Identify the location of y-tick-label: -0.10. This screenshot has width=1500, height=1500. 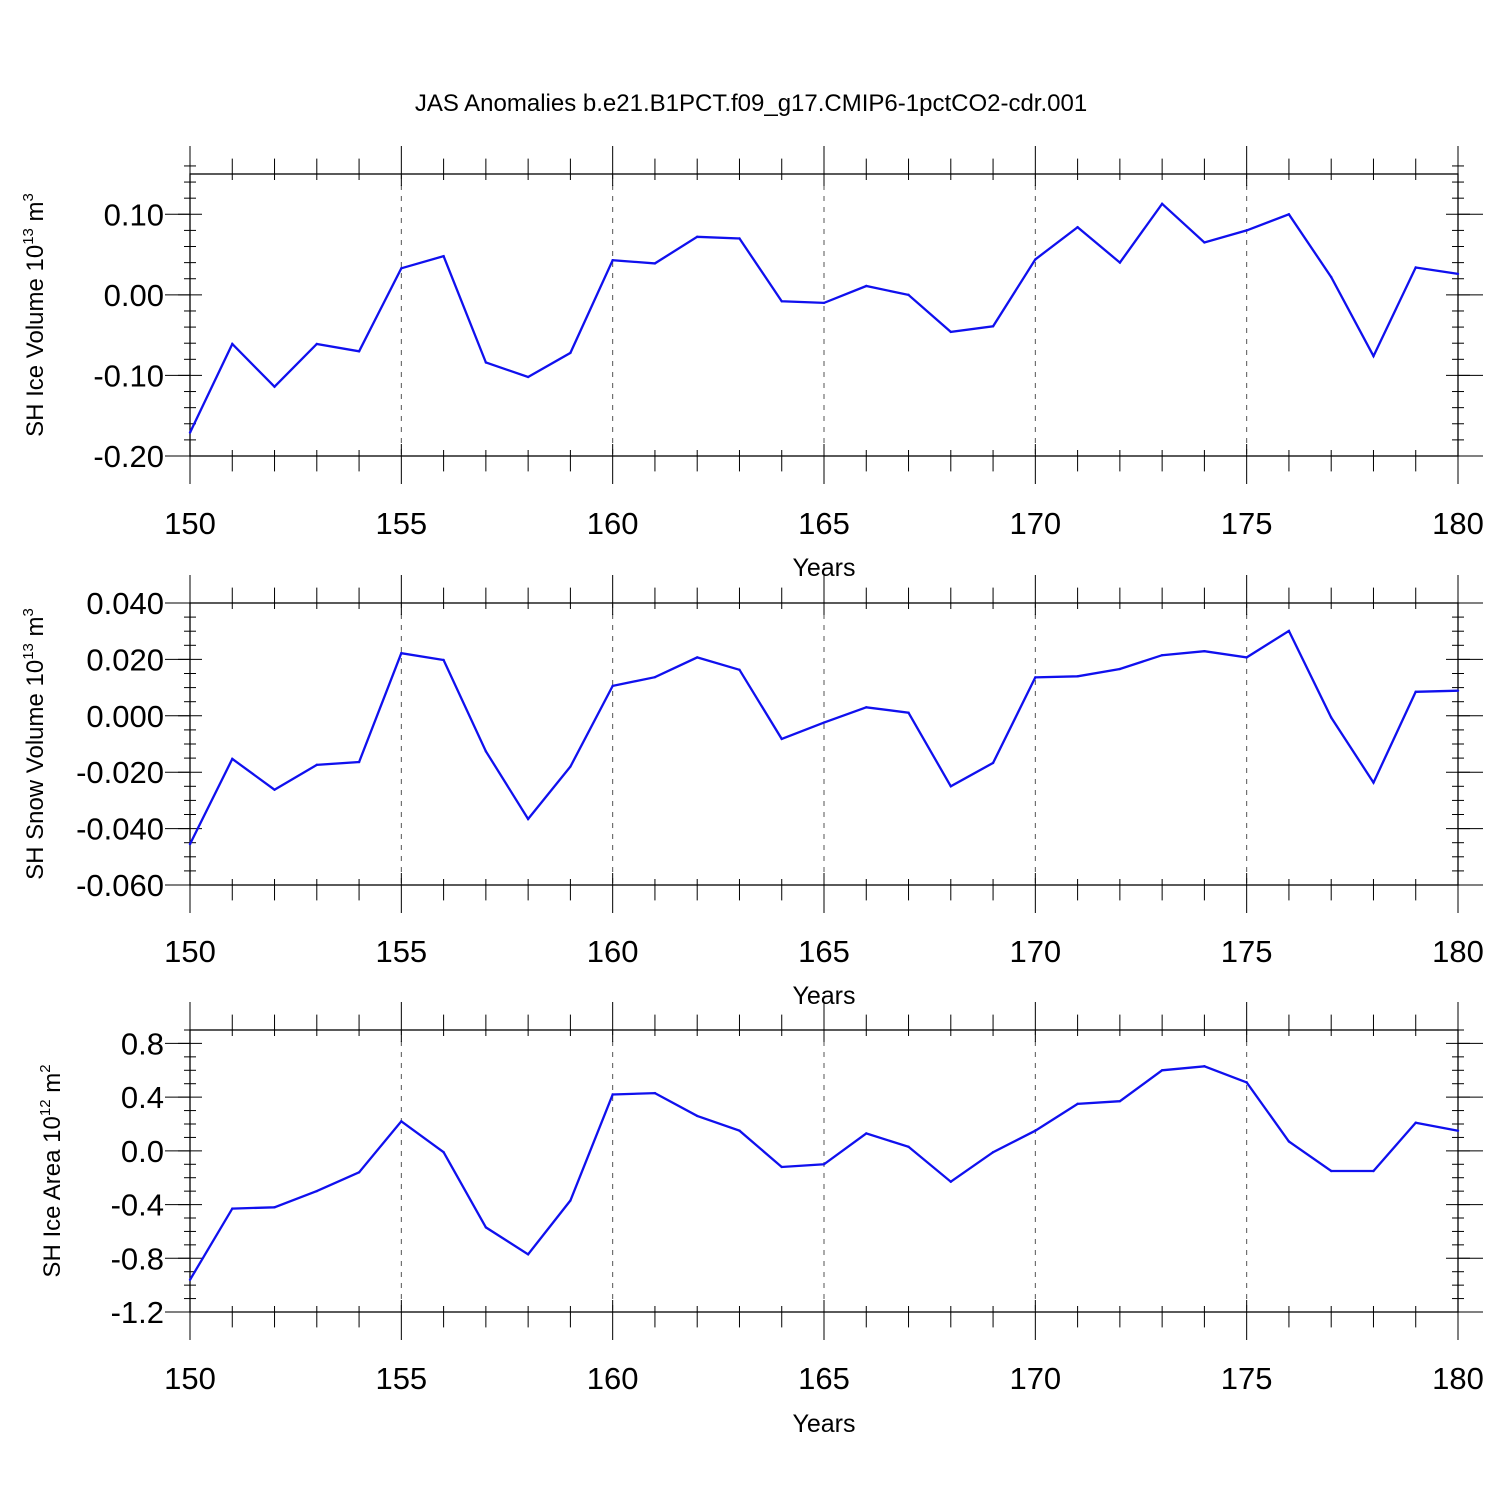
(128, 375).